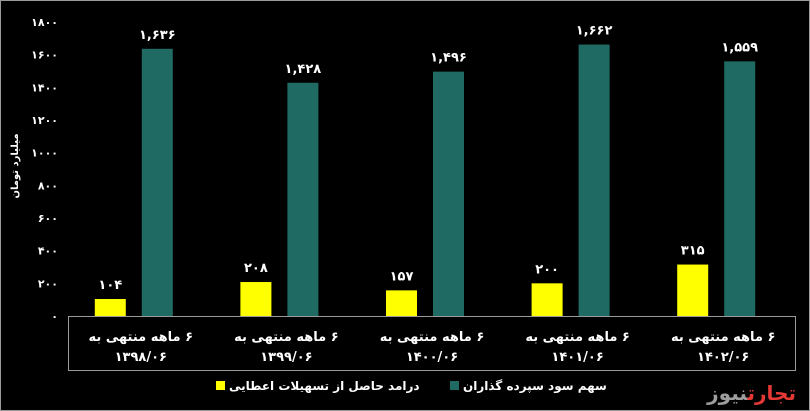 The image size is (810, 411). What do you see at coordinates (141, 357) in the screenshot?
I see `category-label: ۱۳۹۸/۰۶` at bounding box center [141, 357].